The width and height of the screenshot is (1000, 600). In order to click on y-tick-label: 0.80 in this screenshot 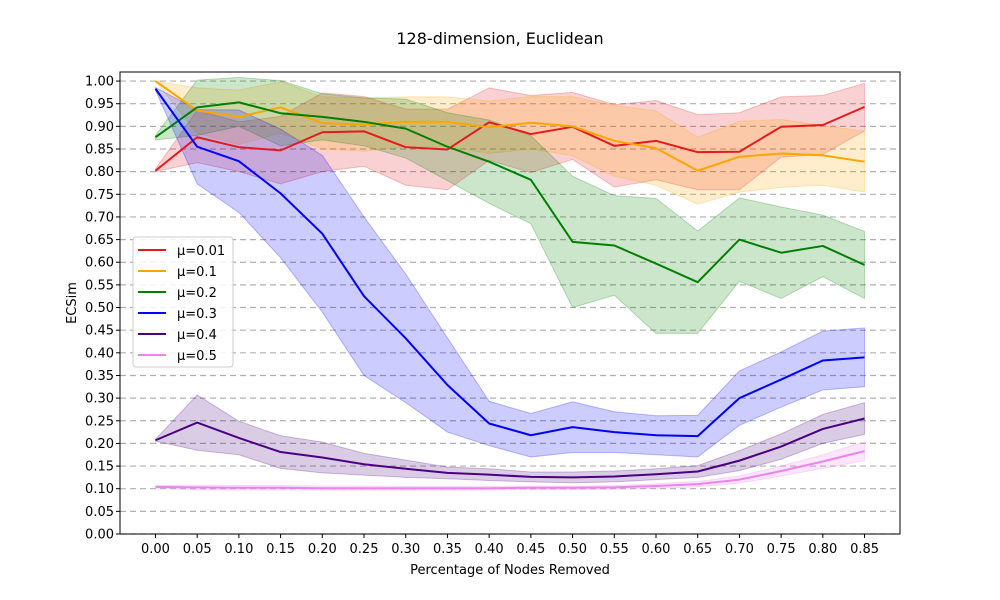, I will do `click(99, 172)`.